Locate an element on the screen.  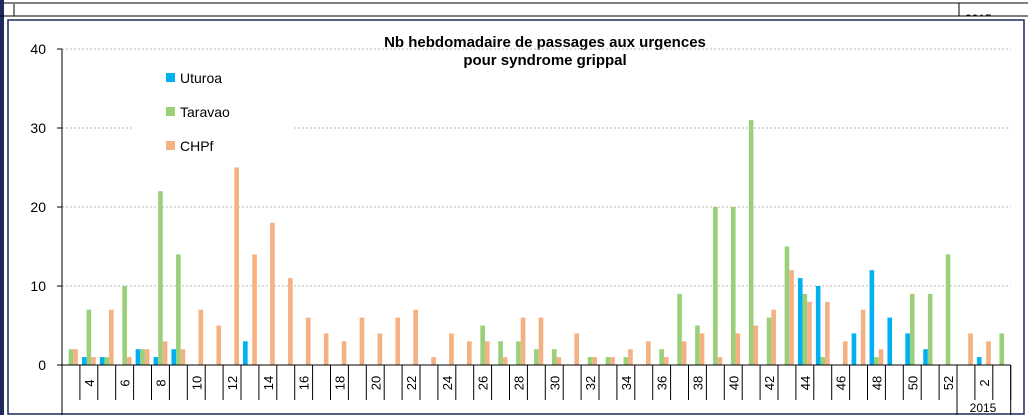
x-tick-label: 18 is located at coordinates (339, 383).